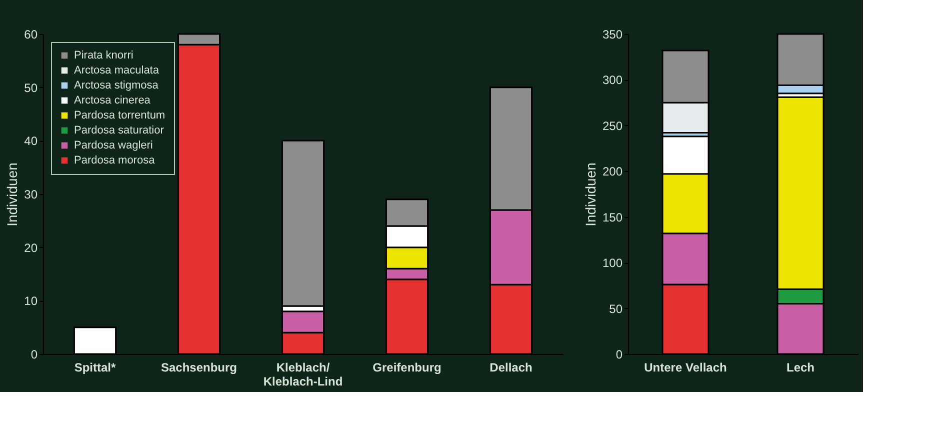  Describe the element at coordinates (612, 217) in the screenshot. I see `y-tick-label: 150` at that location.